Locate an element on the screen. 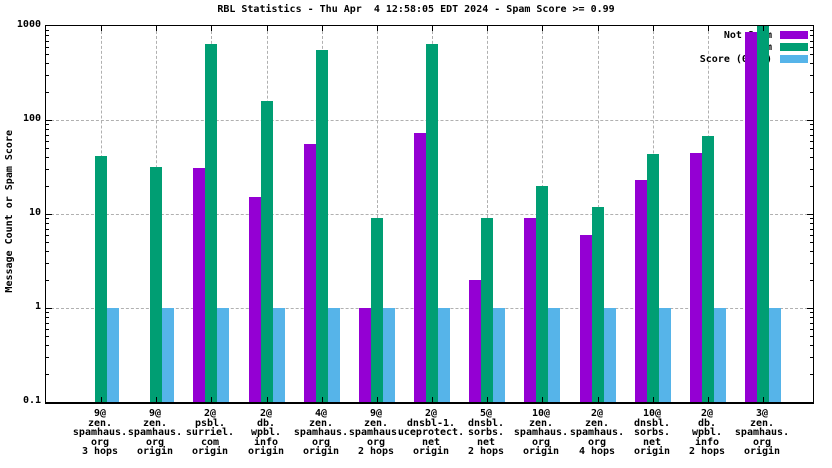 The height and width of the screenshot is (468, 832). x-tick-label: 9@ zen. spamhaus. org origin is located at coordinates (155, 433).